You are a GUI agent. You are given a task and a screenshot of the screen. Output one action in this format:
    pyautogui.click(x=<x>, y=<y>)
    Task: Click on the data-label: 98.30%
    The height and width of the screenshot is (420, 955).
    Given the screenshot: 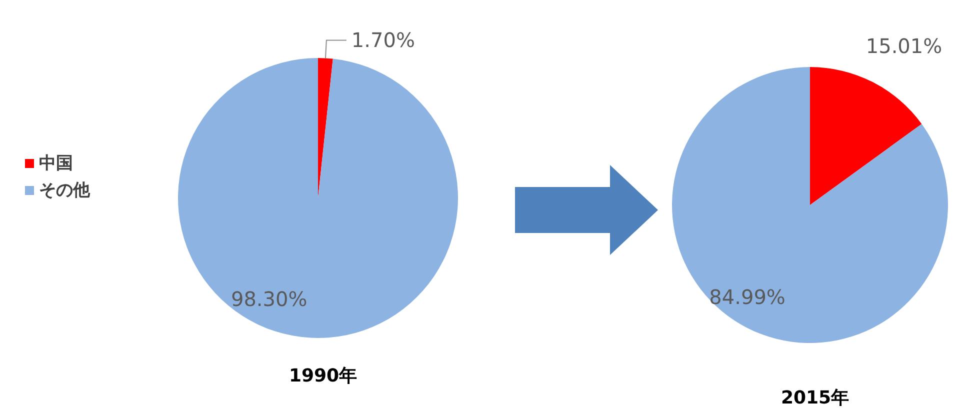 What is the action you would take?
    pyautogui.click(x=269, y=298)
    